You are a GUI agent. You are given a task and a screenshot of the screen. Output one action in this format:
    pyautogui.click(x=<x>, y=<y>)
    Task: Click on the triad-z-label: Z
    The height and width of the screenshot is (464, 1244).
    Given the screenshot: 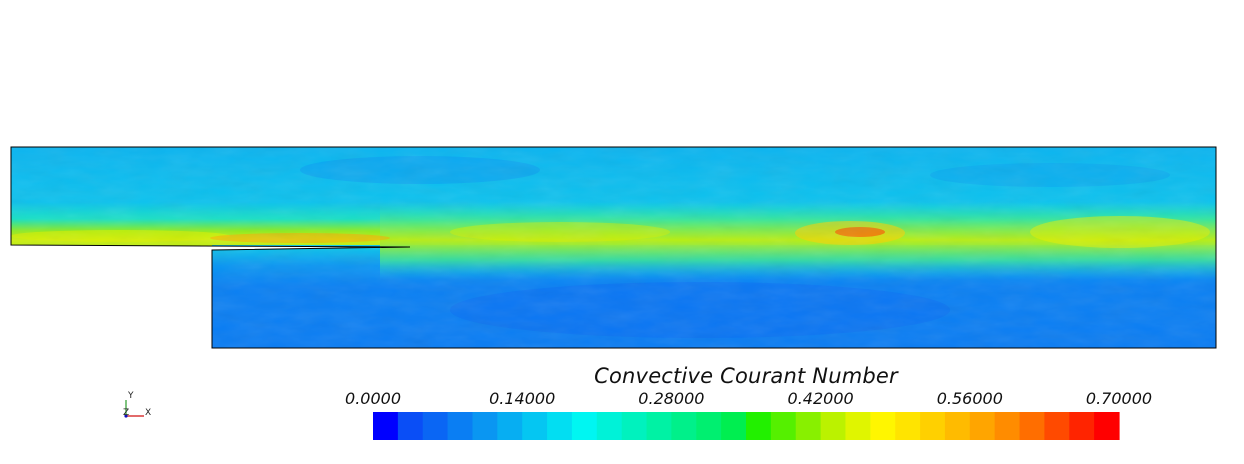 What is the action you would take?
    pyautogui.click(x=126, y=413)
    